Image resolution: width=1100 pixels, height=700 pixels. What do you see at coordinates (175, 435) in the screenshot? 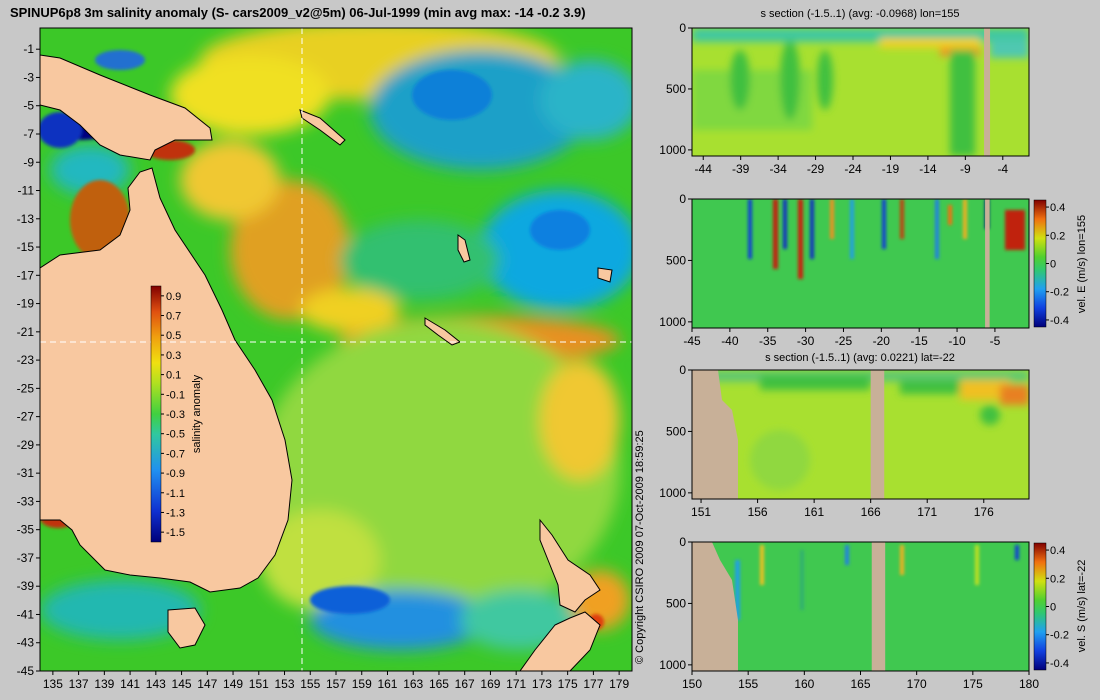
I see `map-colorbar-tick-label: -0.5` at bounding box center [175, 435].